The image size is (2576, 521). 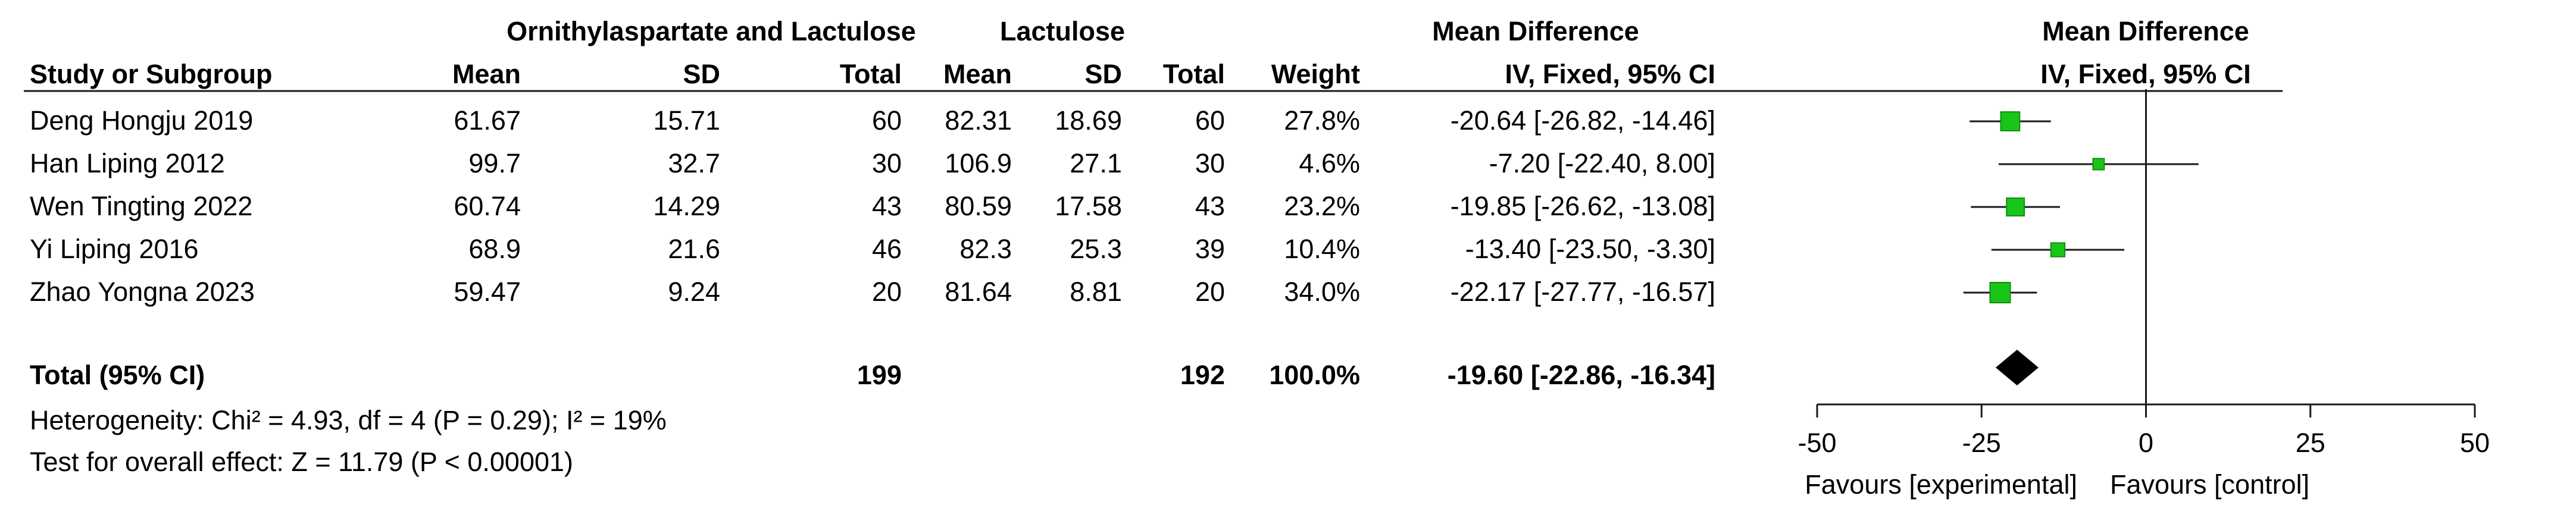 I want to click on mean2-column-header: Mean, so click(x=977, y=74).